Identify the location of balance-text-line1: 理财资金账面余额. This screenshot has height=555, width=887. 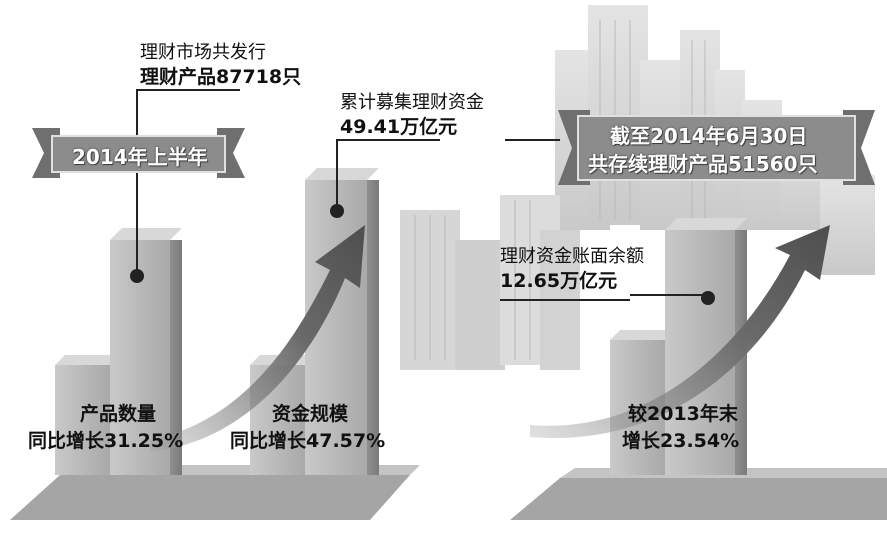
(572, 256).